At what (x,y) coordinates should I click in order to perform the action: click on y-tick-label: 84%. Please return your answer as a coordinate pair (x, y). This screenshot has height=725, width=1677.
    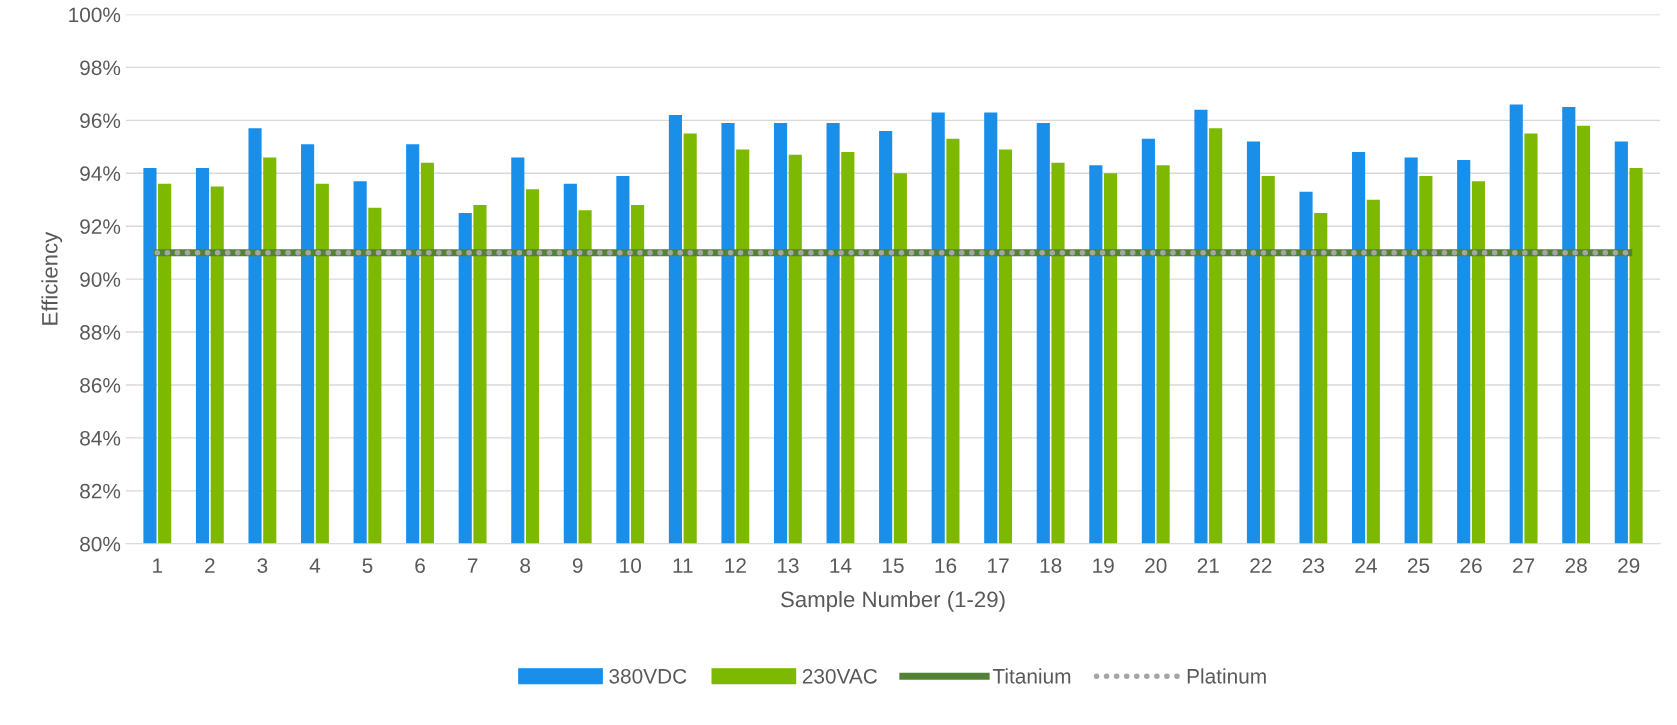
    Looking at the image, I should click on (100, 438).